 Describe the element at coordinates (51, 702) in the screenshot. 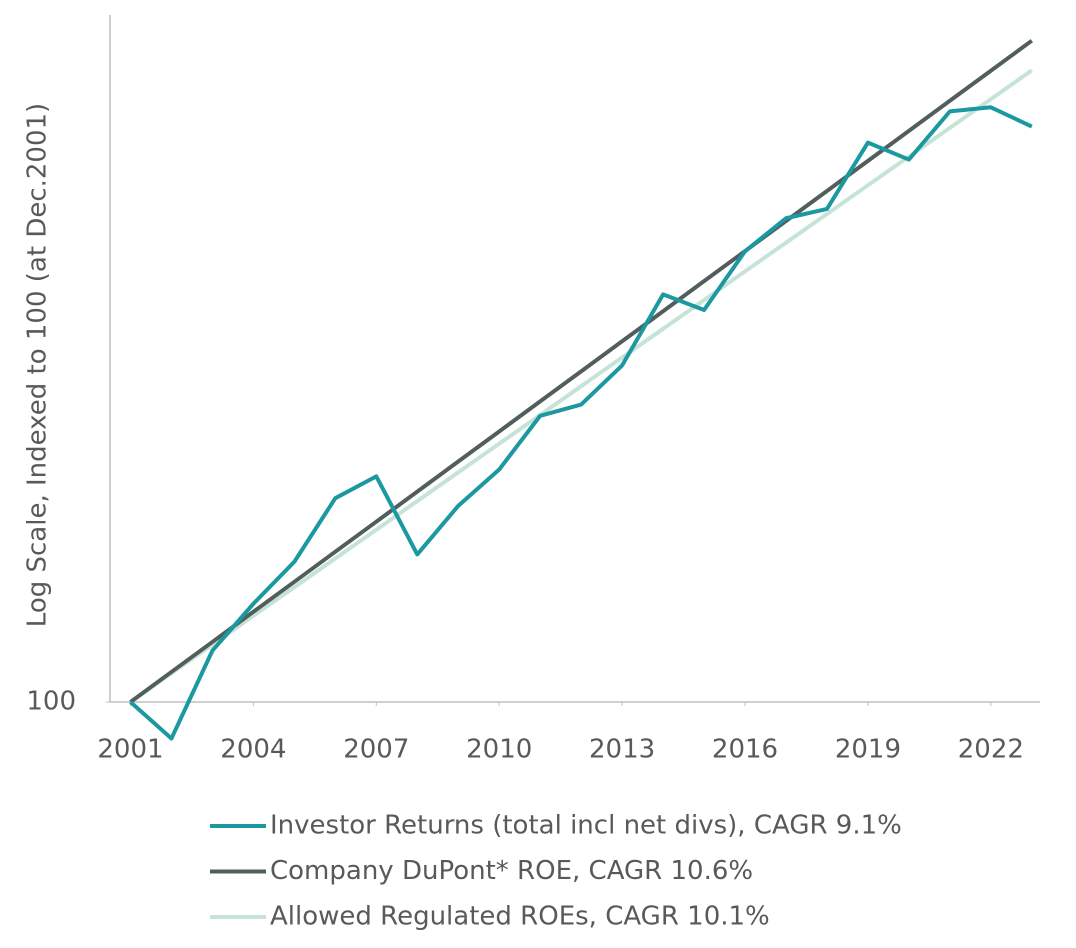

I see `y-tick-label: 100` at that location.